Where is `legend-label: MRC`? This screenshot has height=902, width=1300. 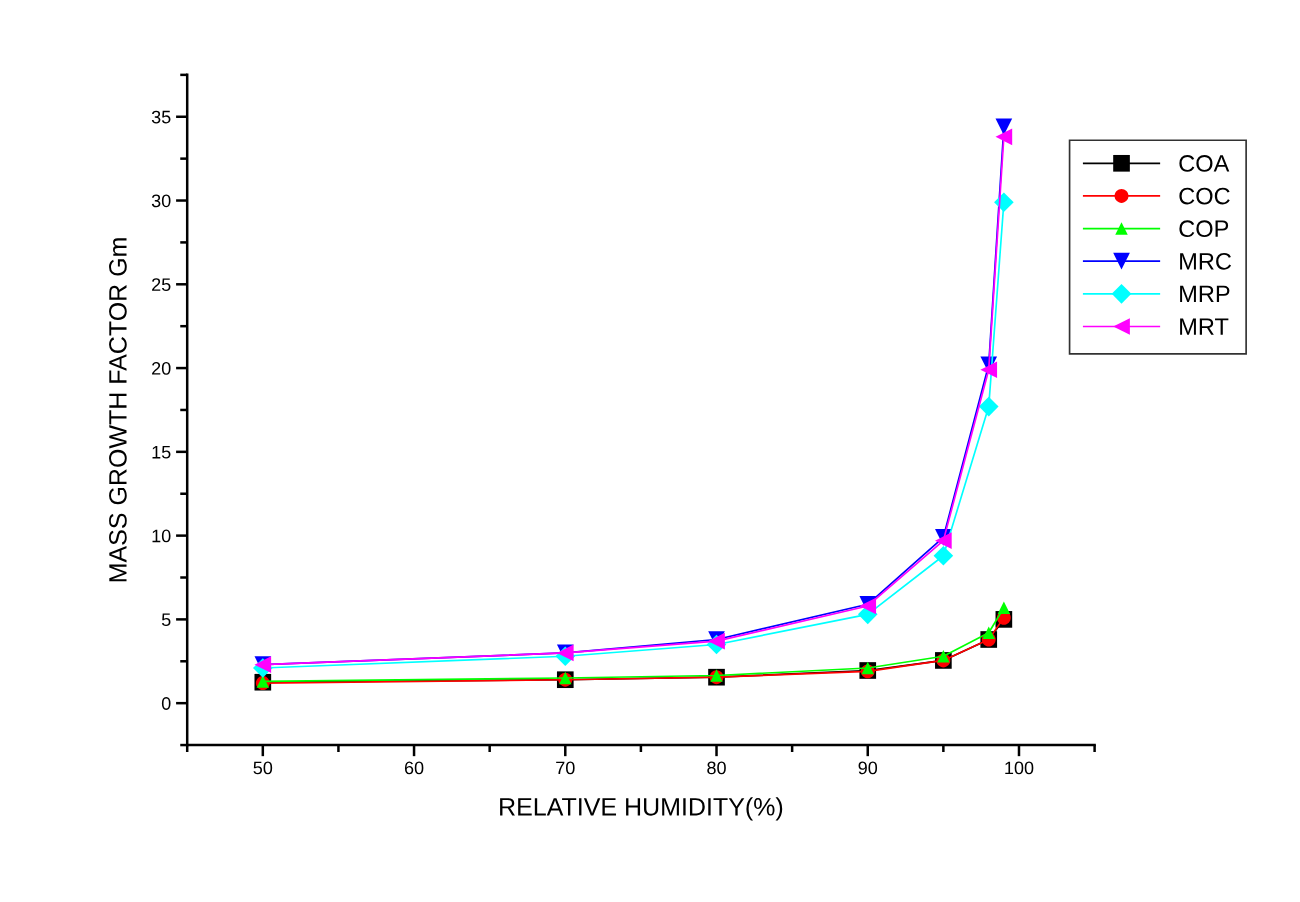
legend-label: MRC is located at coordinates (1206, 261).